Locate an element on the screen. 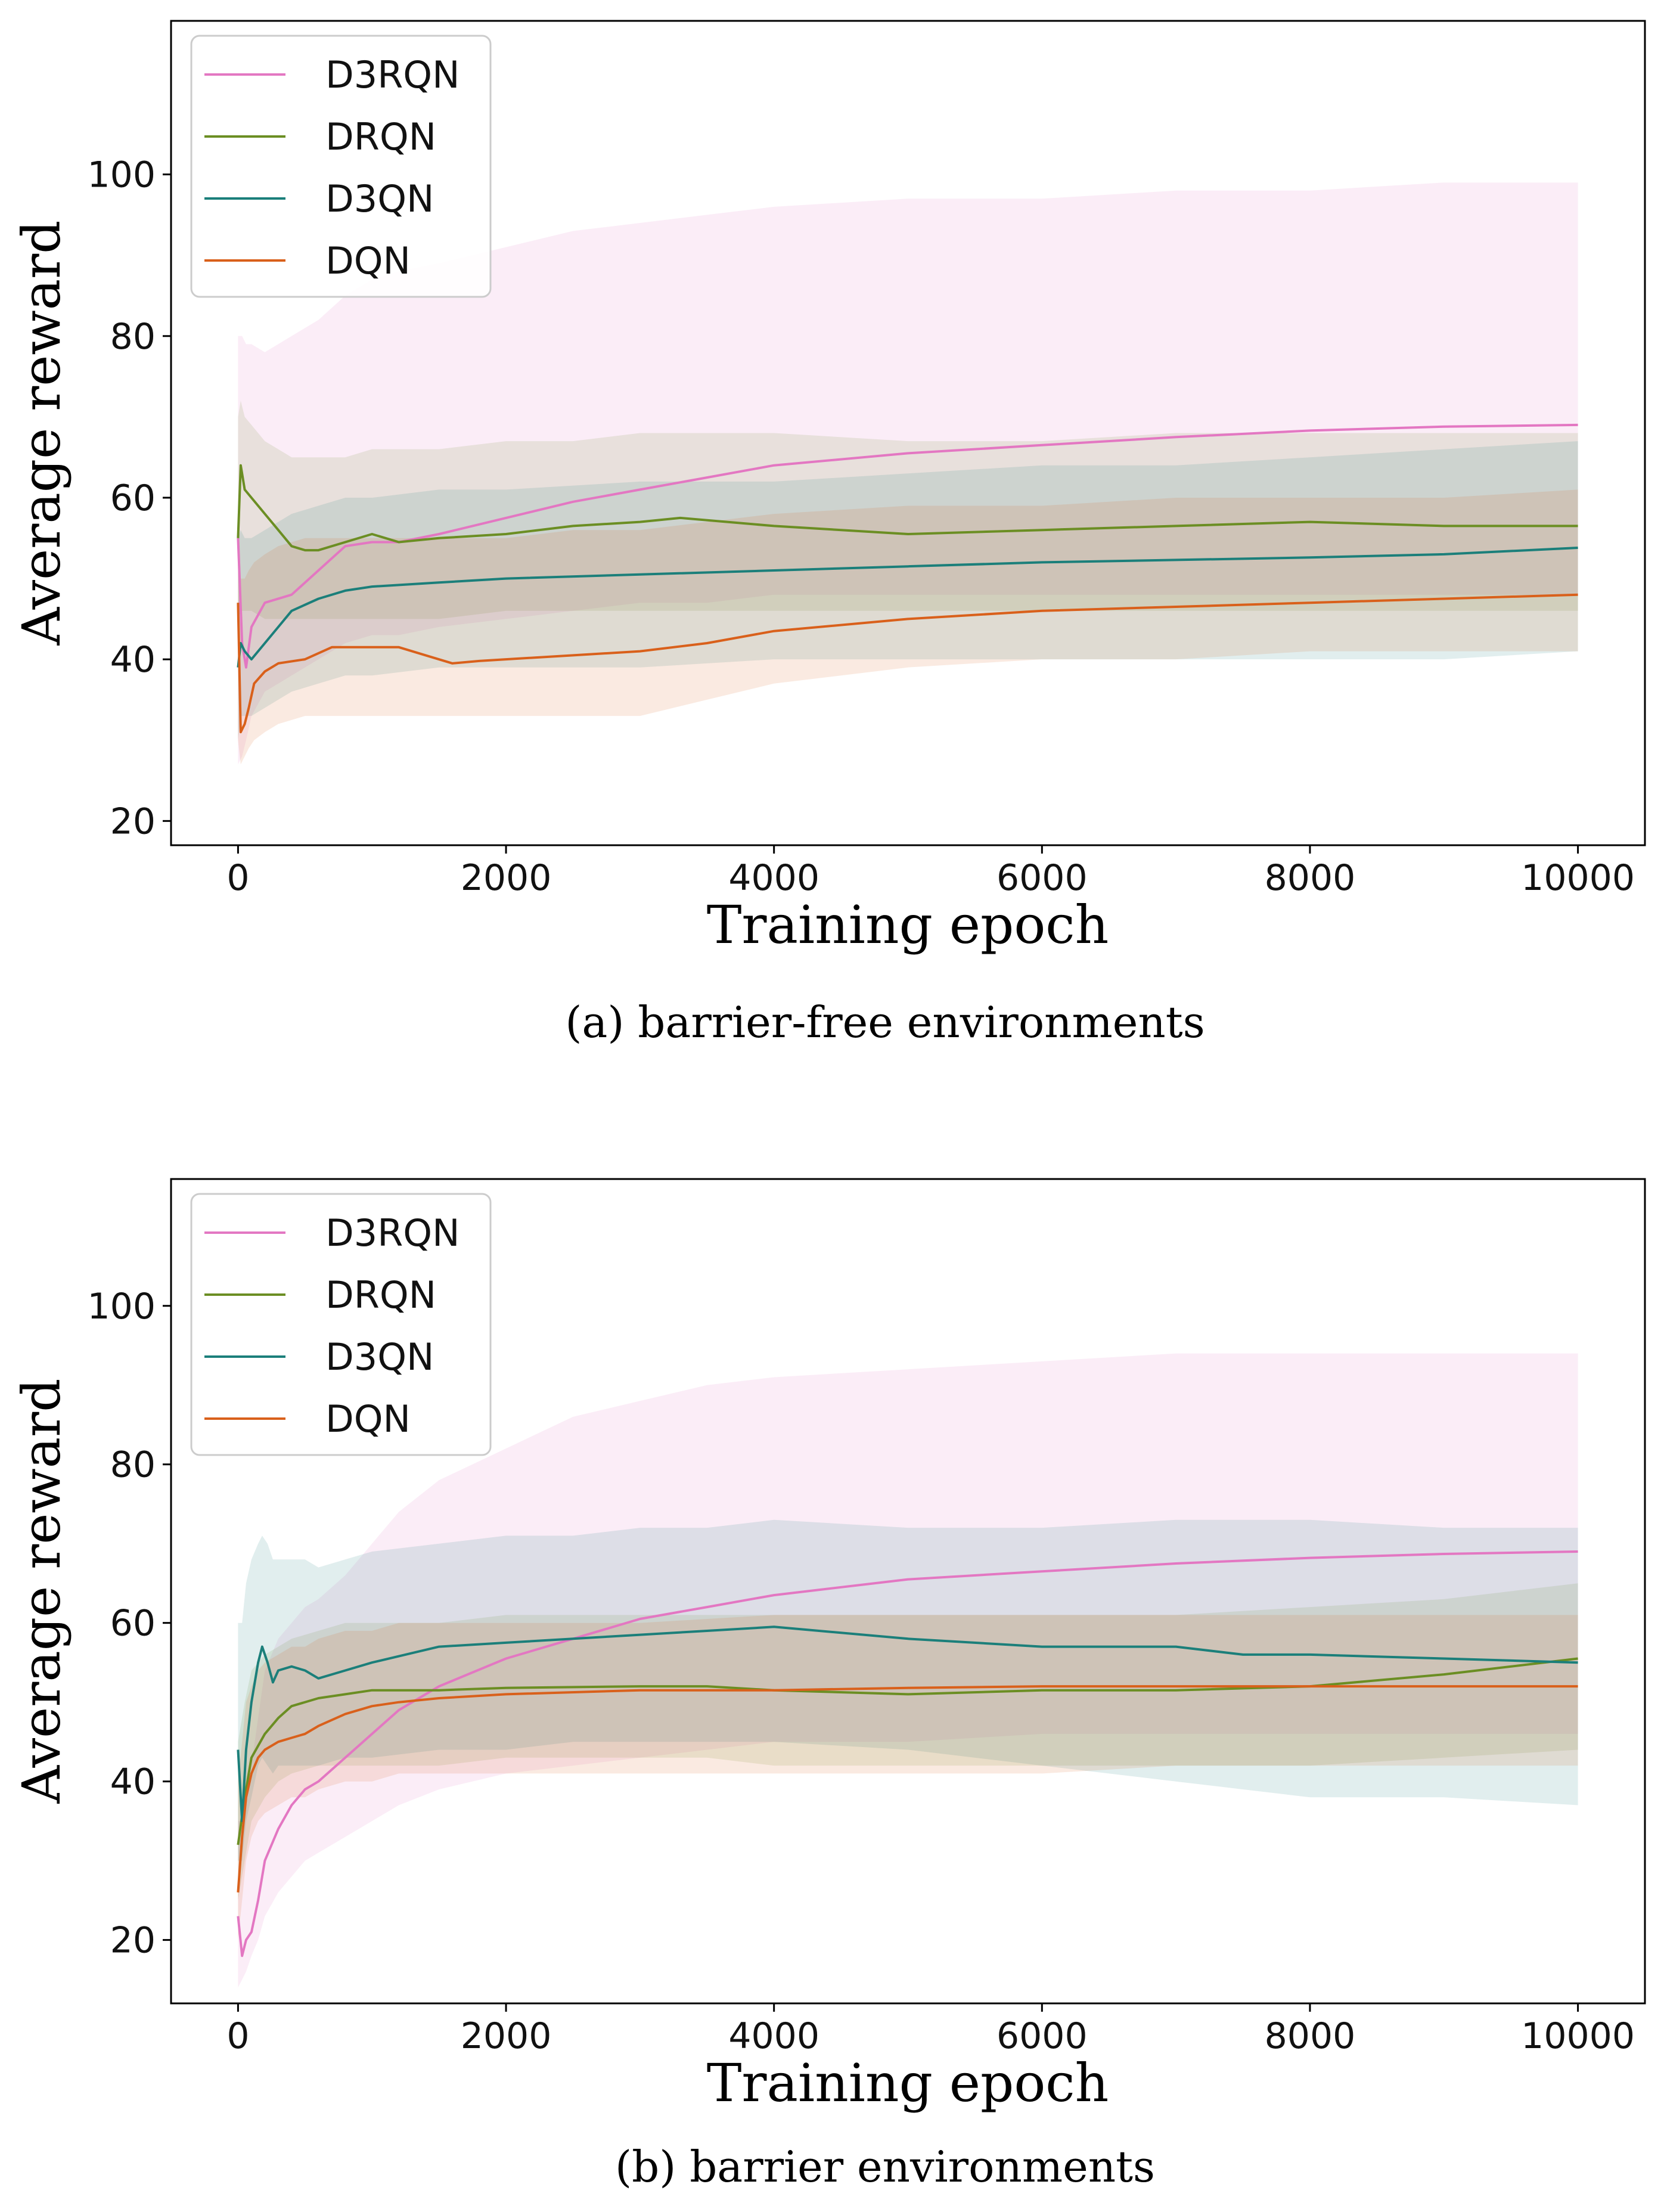  caption-b: (b) barrier environments is located at coordinates (885, 2167).